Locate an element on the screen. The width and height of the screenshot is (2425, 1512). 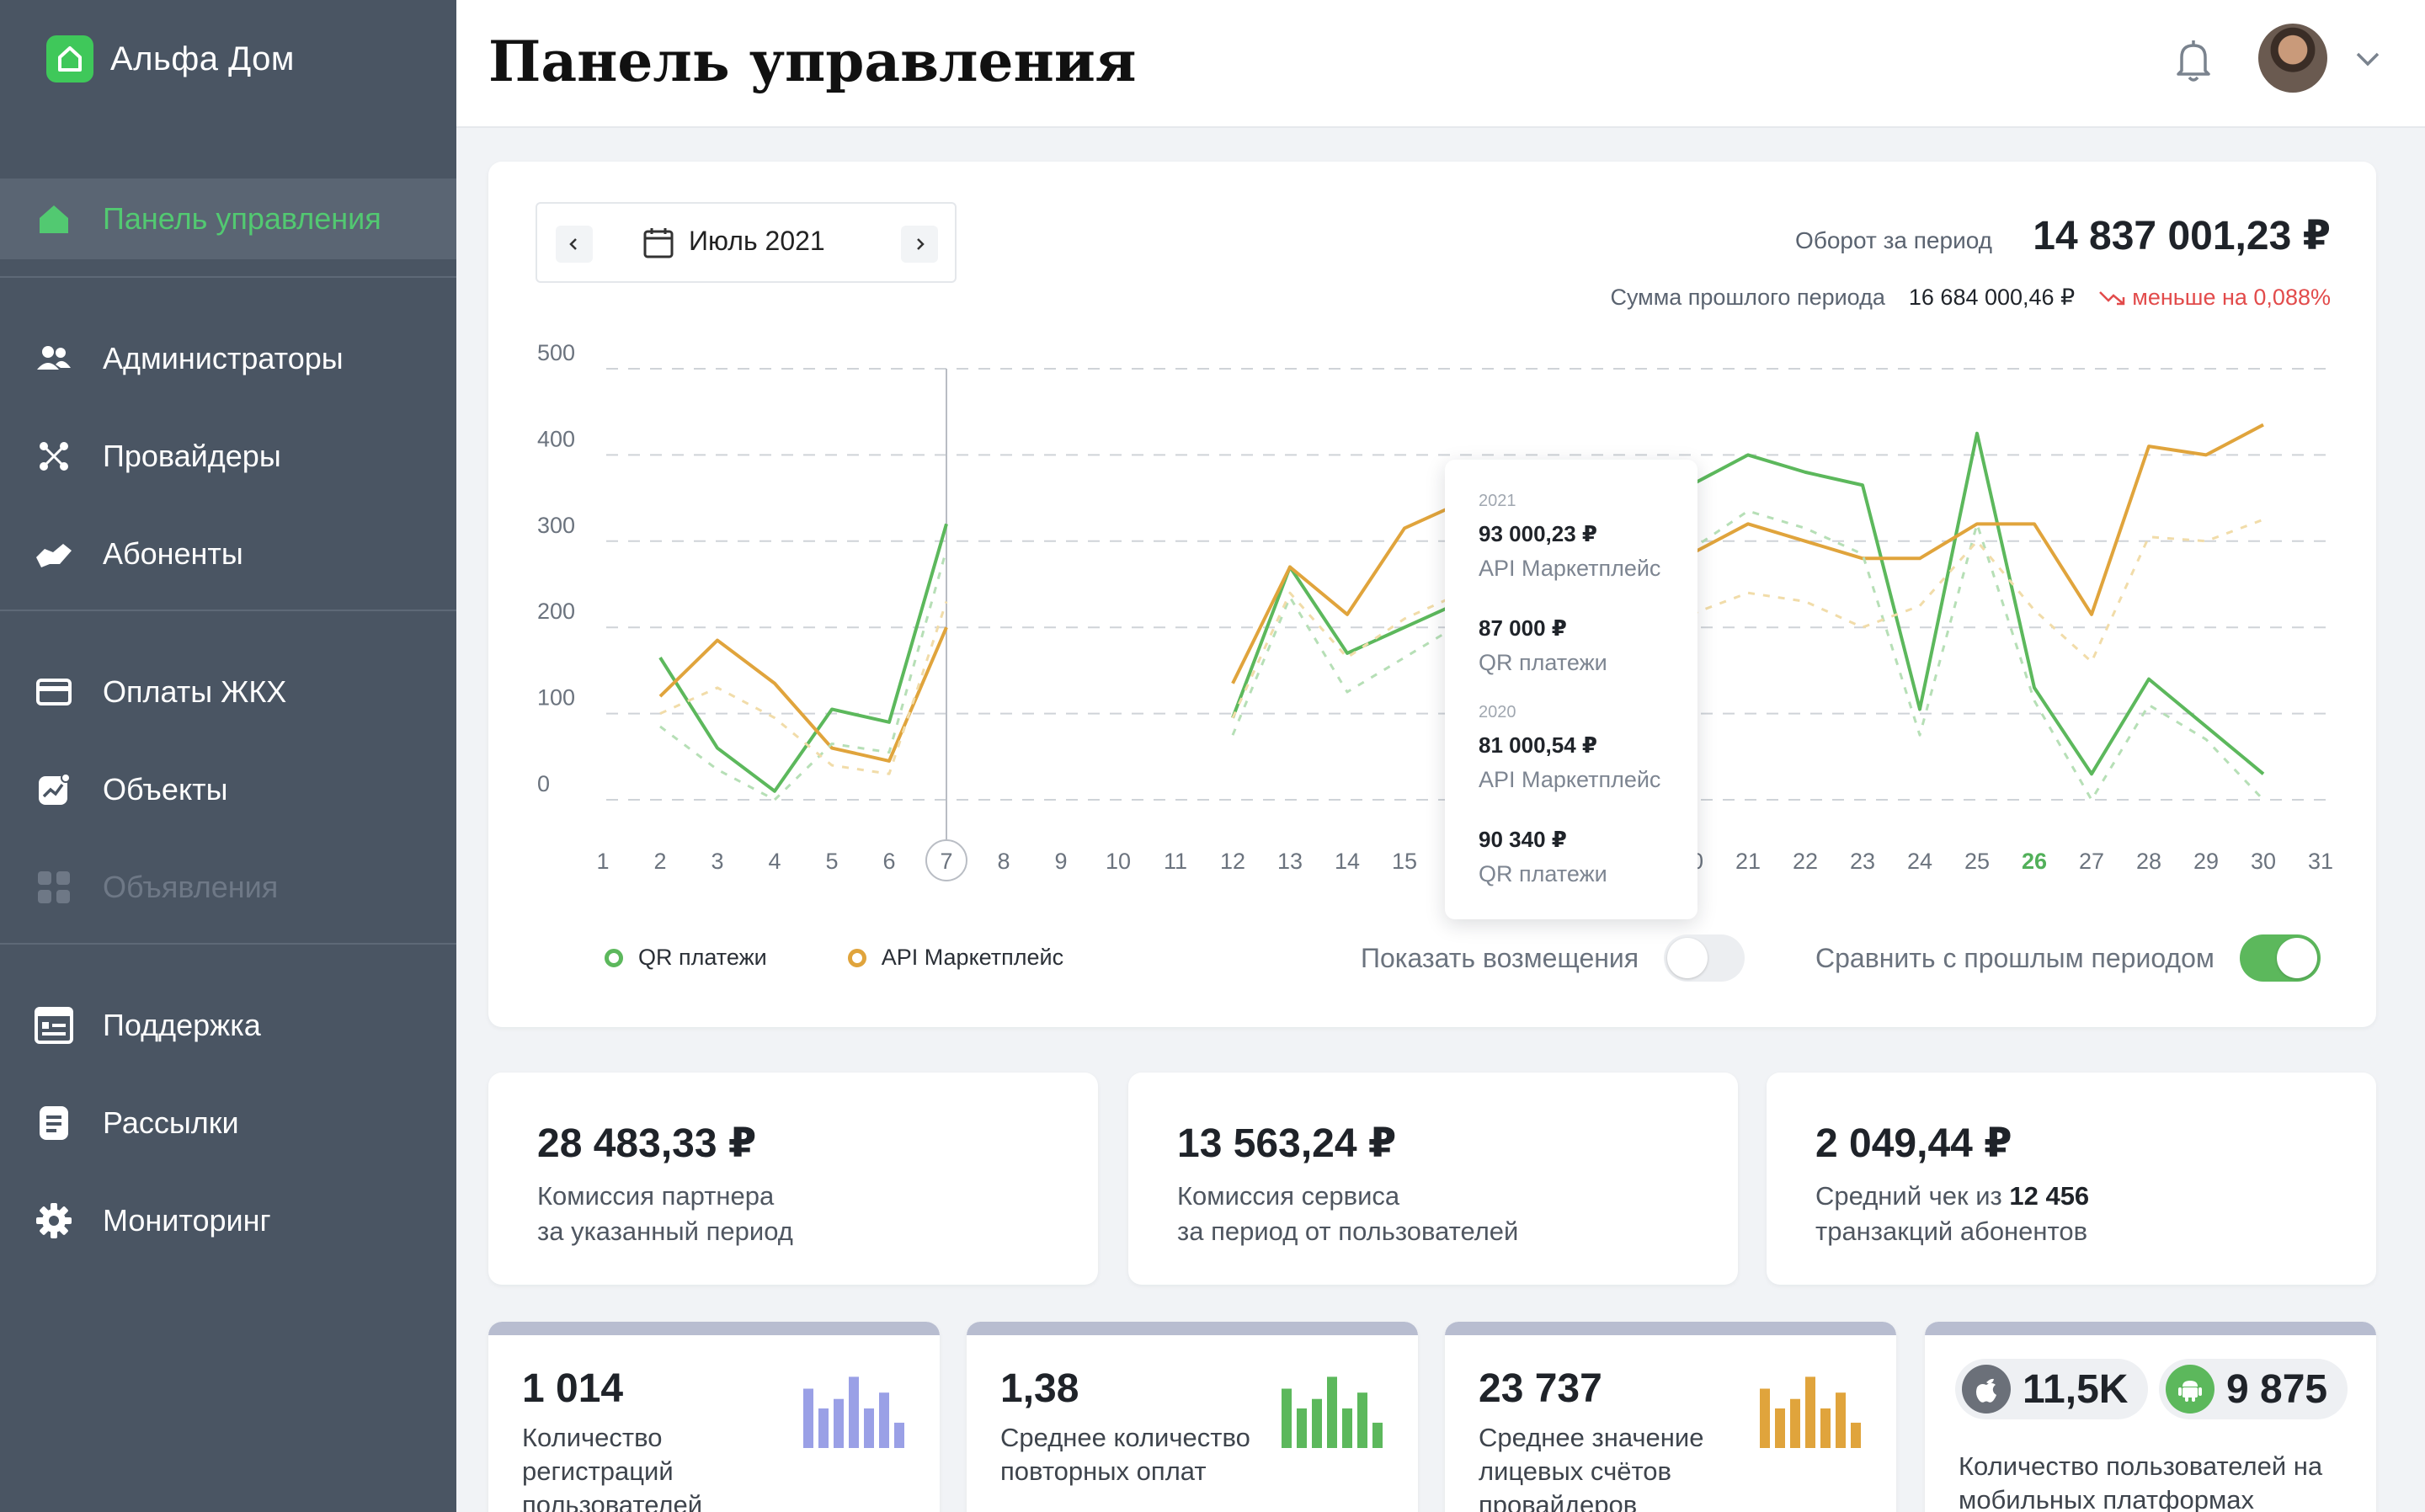
sidebar-item-objects: Объекты is located at coordinates (228, 790).